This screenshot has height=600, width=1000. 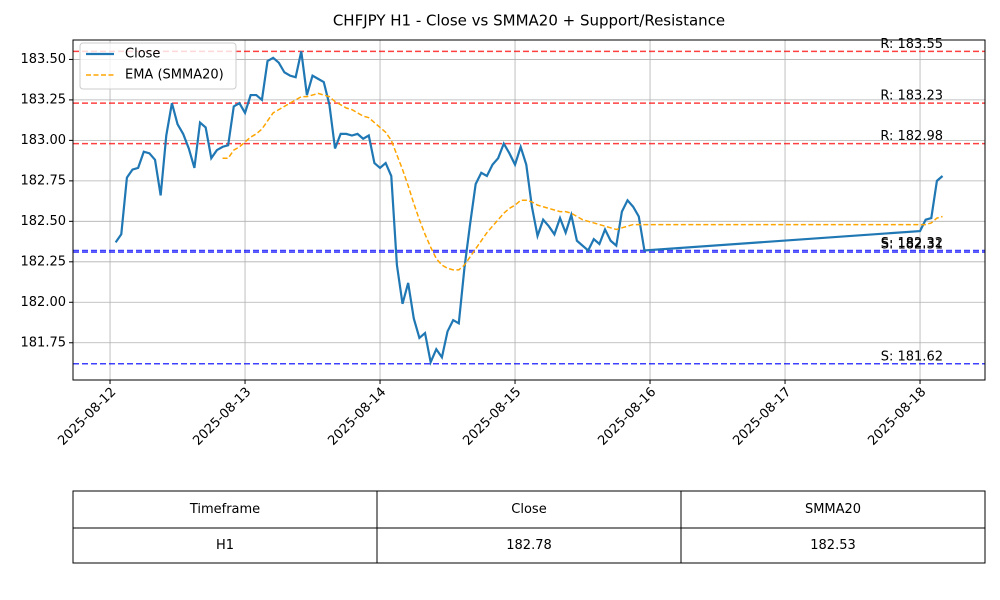 I want to click on y-tick-label: 182.25, so click(x=44, y=261).